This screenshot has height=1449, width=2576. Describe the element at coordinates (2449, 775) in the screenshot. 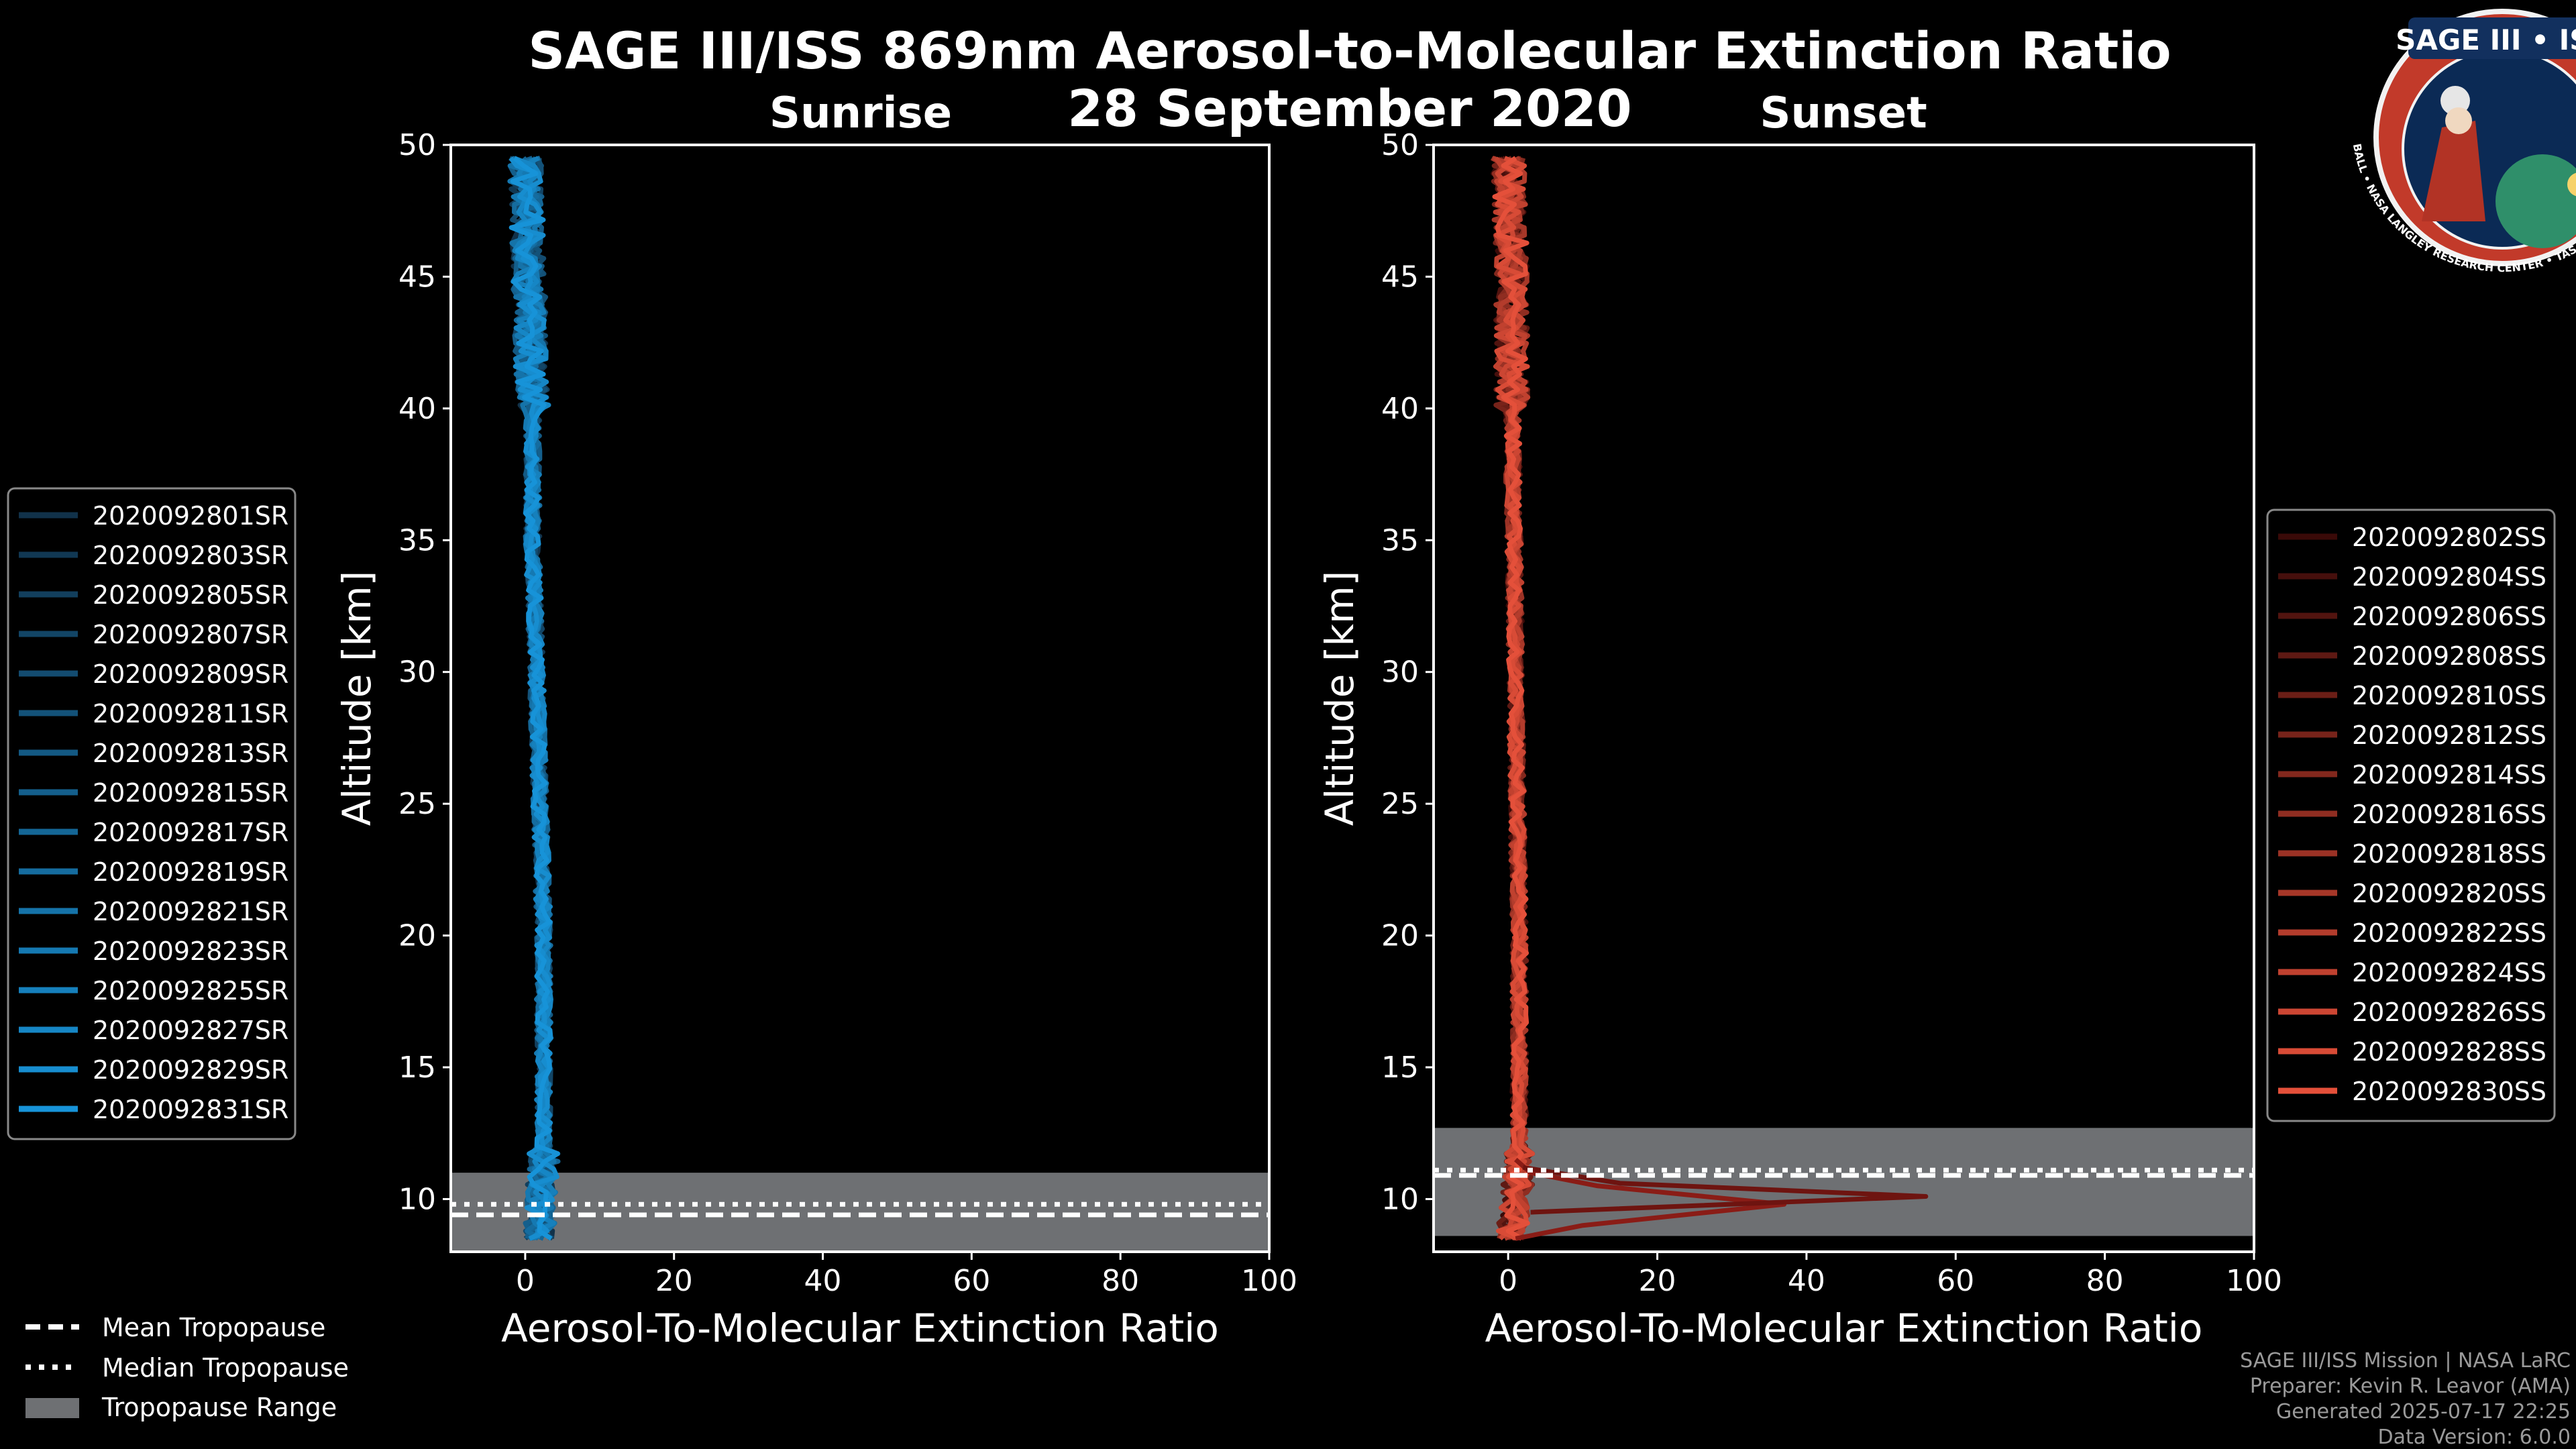

I see `legend-label: 2020092814SS` at that location.